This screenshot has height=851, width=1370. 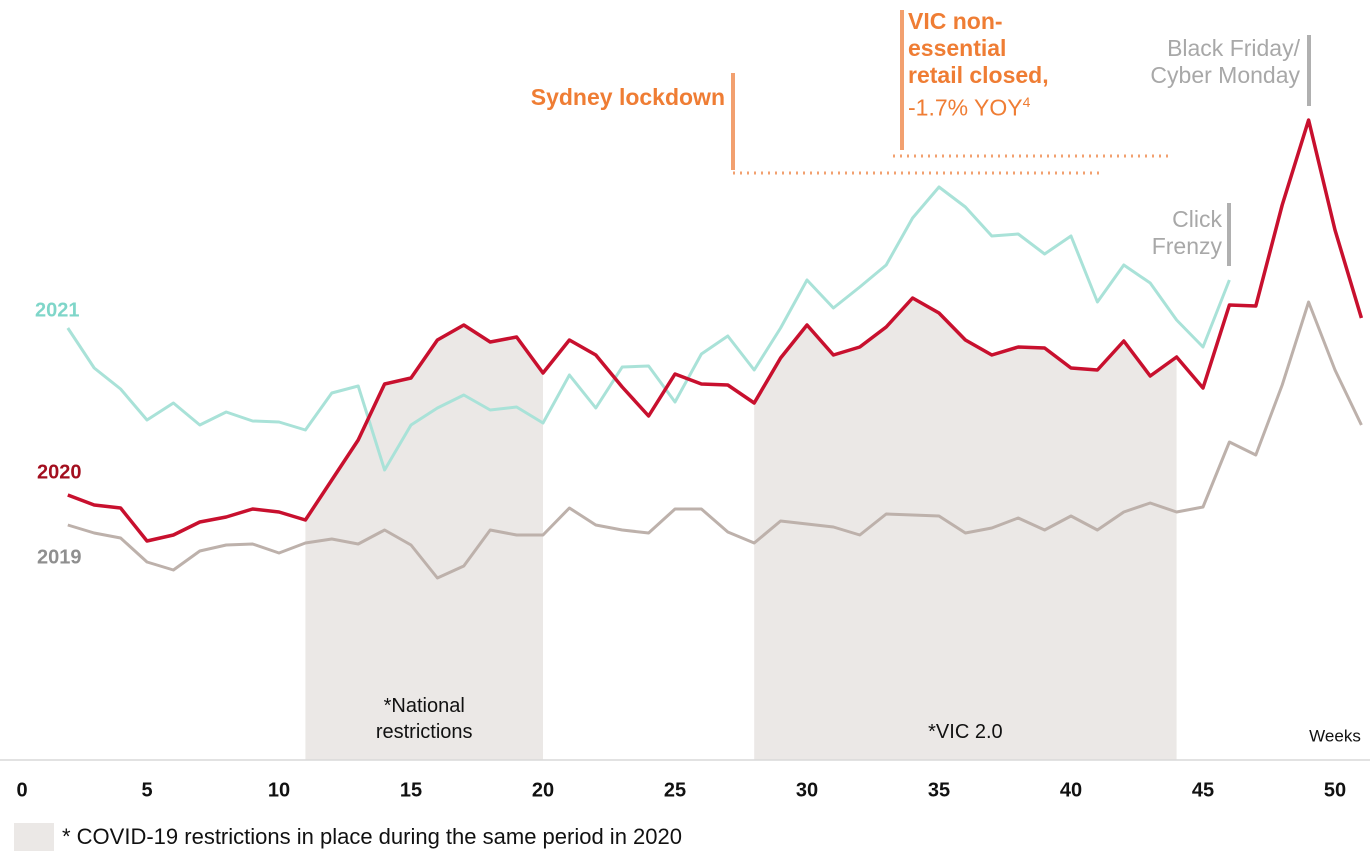 What do you see at coordinates (978, 75) in the screenshot?
I see `annotation-line: retail closed,` at bounding box center [978, 75].